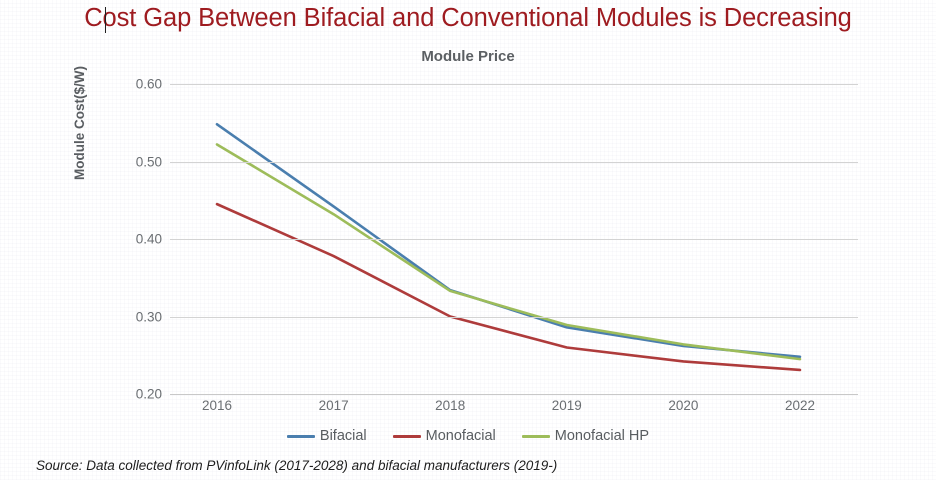 The height and width of the screenshot is (480, 936). What do you see at coordinates (148, 239) in the screenshot?
I see `y-axis-tick-label: 0.40` at bounding box center [148, 239].